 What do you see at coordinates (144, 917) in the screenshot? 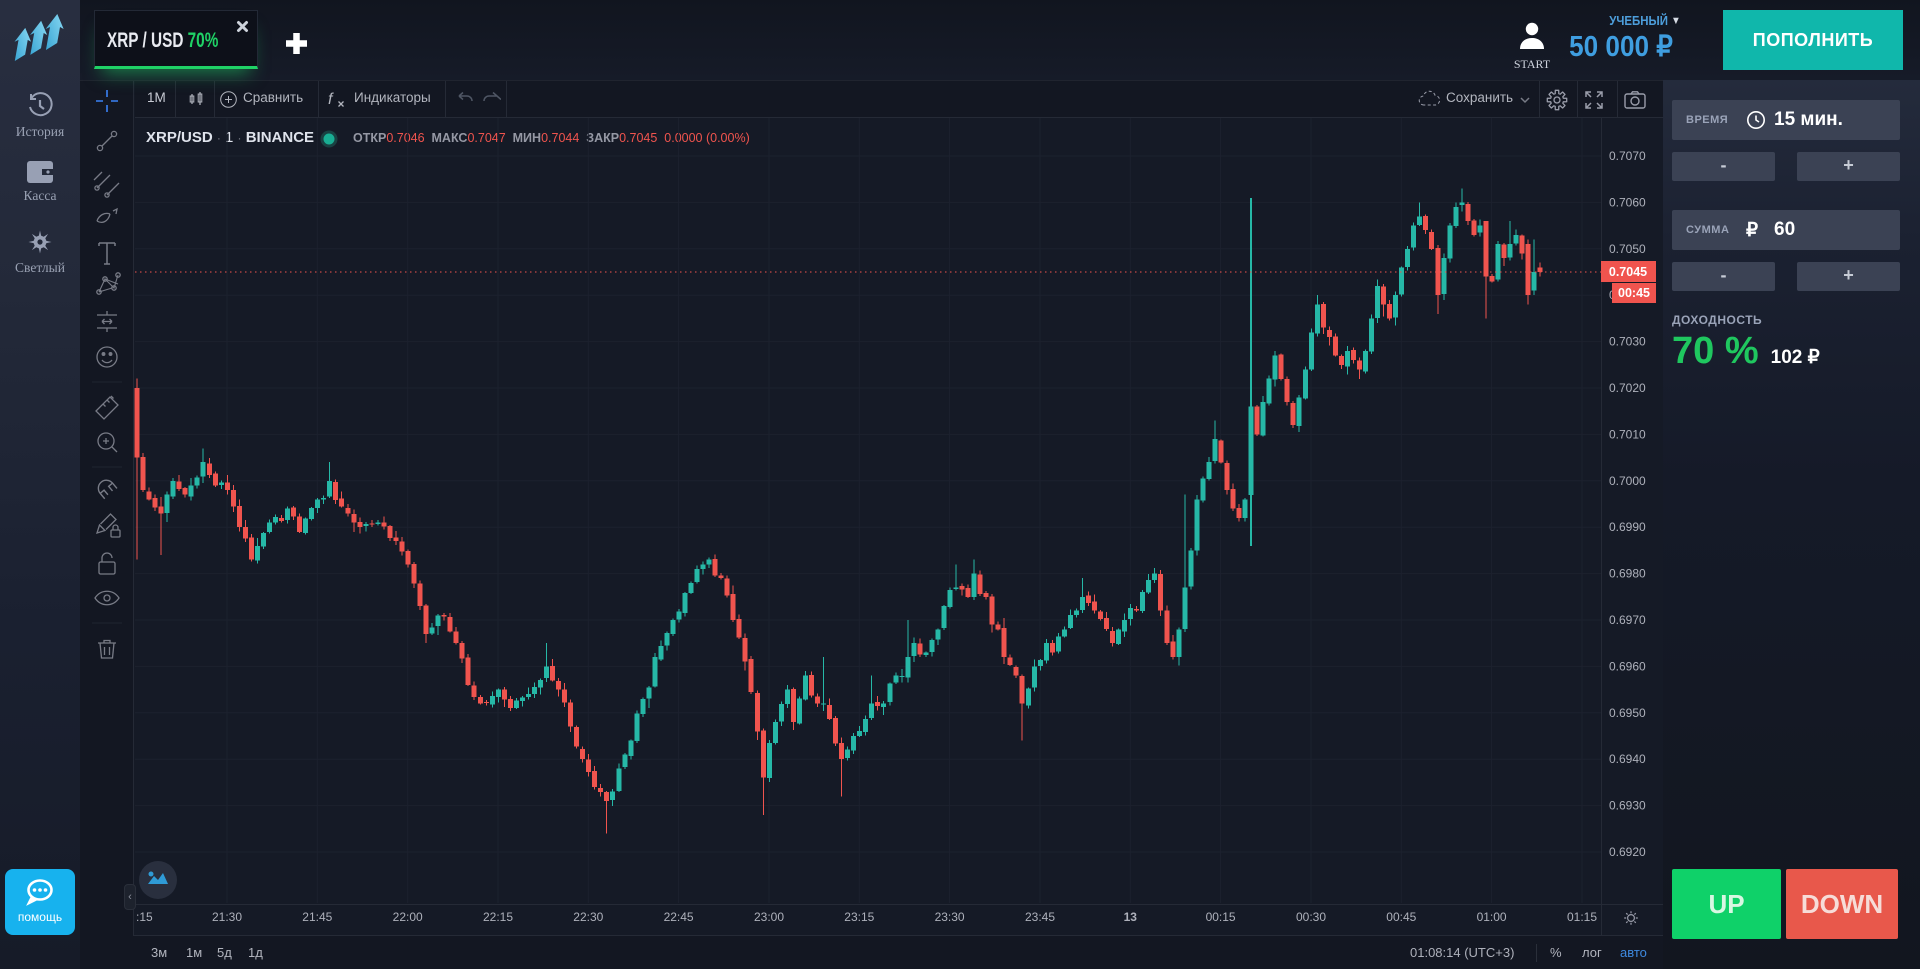
I see `svg-text: :15` at bounding box center [144, 917].